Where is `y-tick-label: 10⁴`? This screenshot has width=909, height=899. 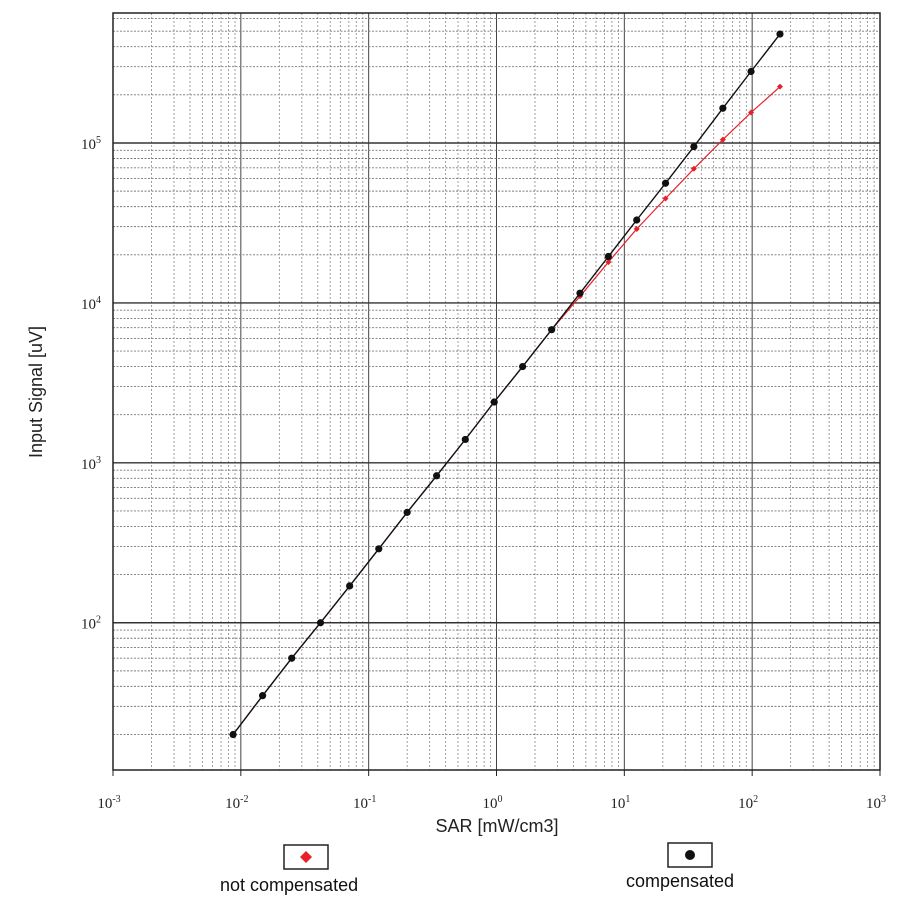 y-tick-label: 10⁴ is located at coordinates (91, 304).